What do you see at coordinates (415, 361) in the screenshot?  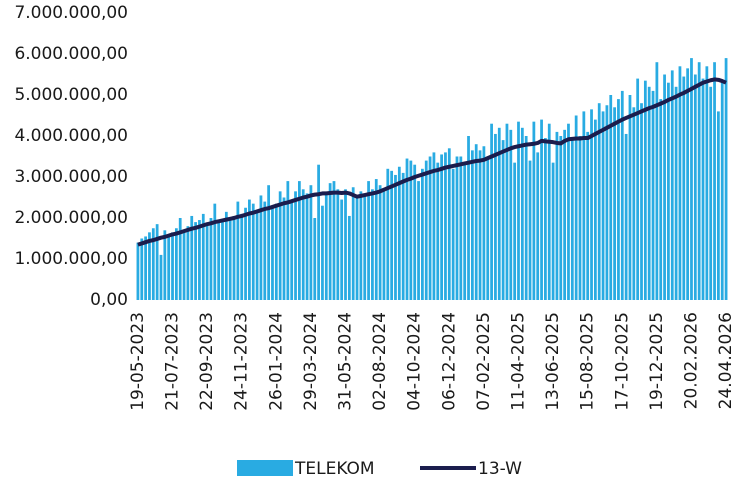 I see `x-tick-label: 04-10-2024` at bounding box center [415, 361].